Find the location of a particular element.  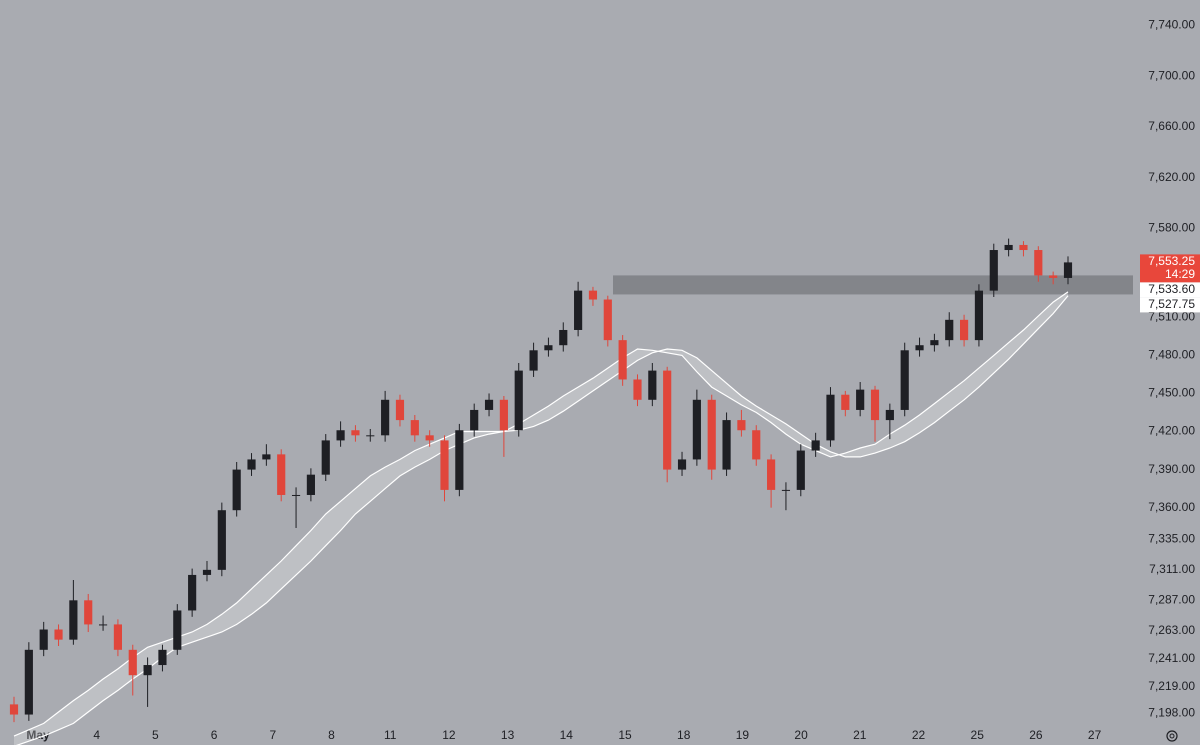

y-tick-label: 7,335.00 is located at coordinates (1171, 539).